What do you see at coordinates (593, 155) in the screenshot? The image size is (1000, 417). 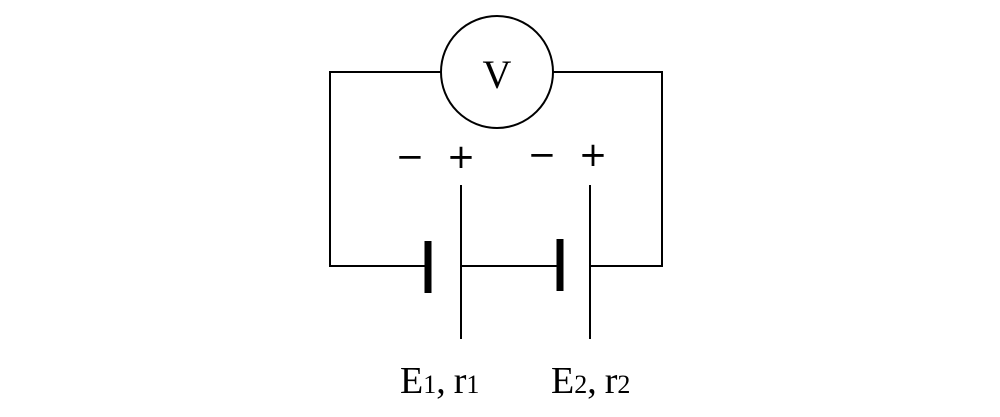 I see `cell-2-positive-sign: +` at bounding box center [593, 155].